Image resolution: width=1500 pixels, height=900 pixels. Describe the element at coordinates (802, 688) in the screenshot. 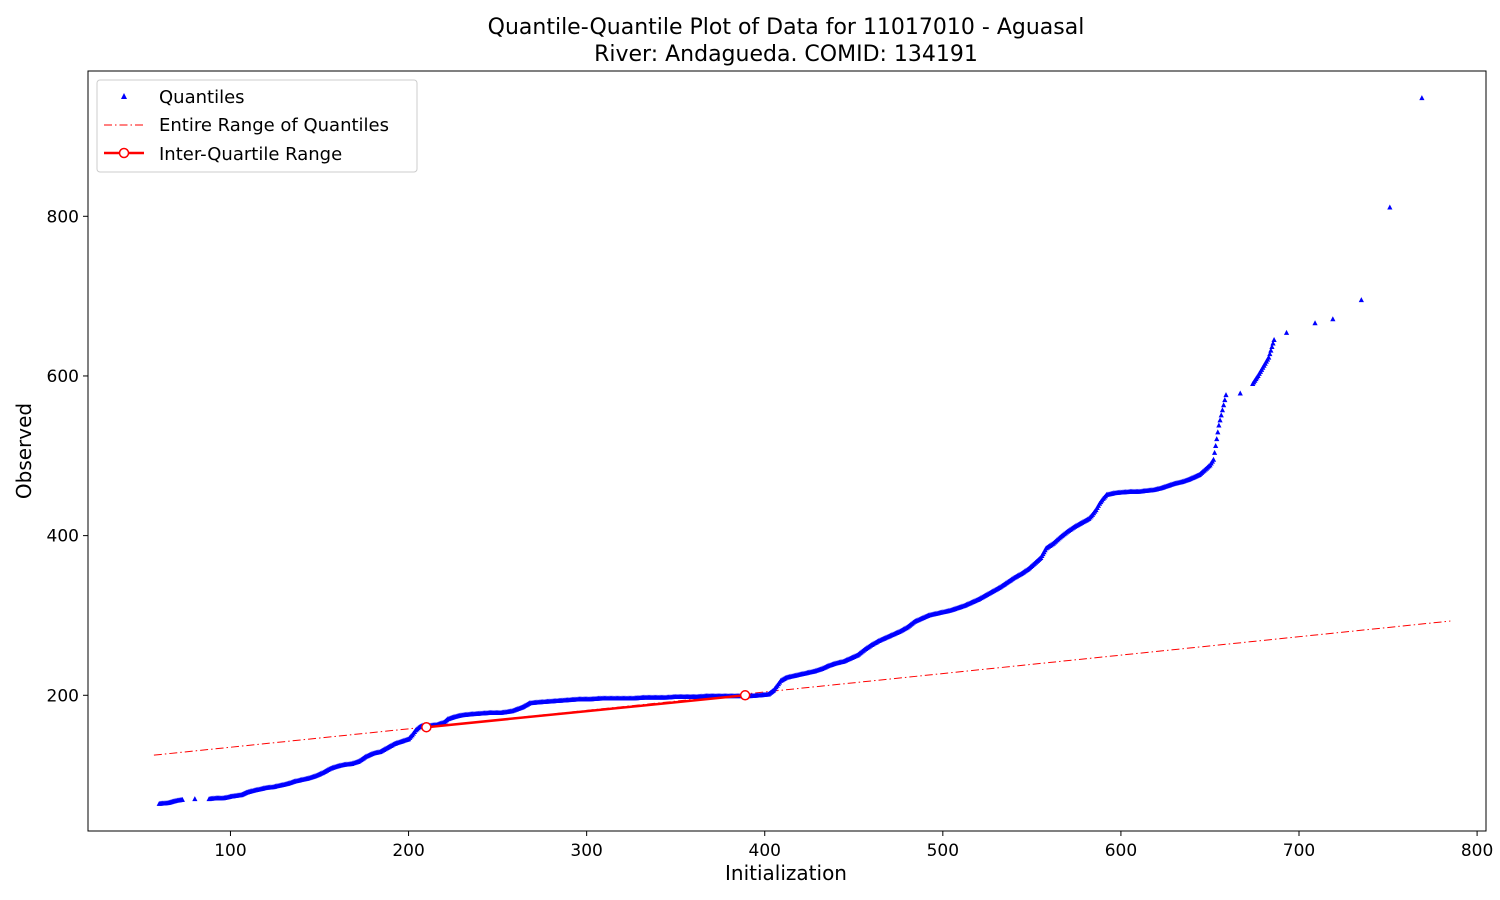

I see `entire-range-line` at that location.